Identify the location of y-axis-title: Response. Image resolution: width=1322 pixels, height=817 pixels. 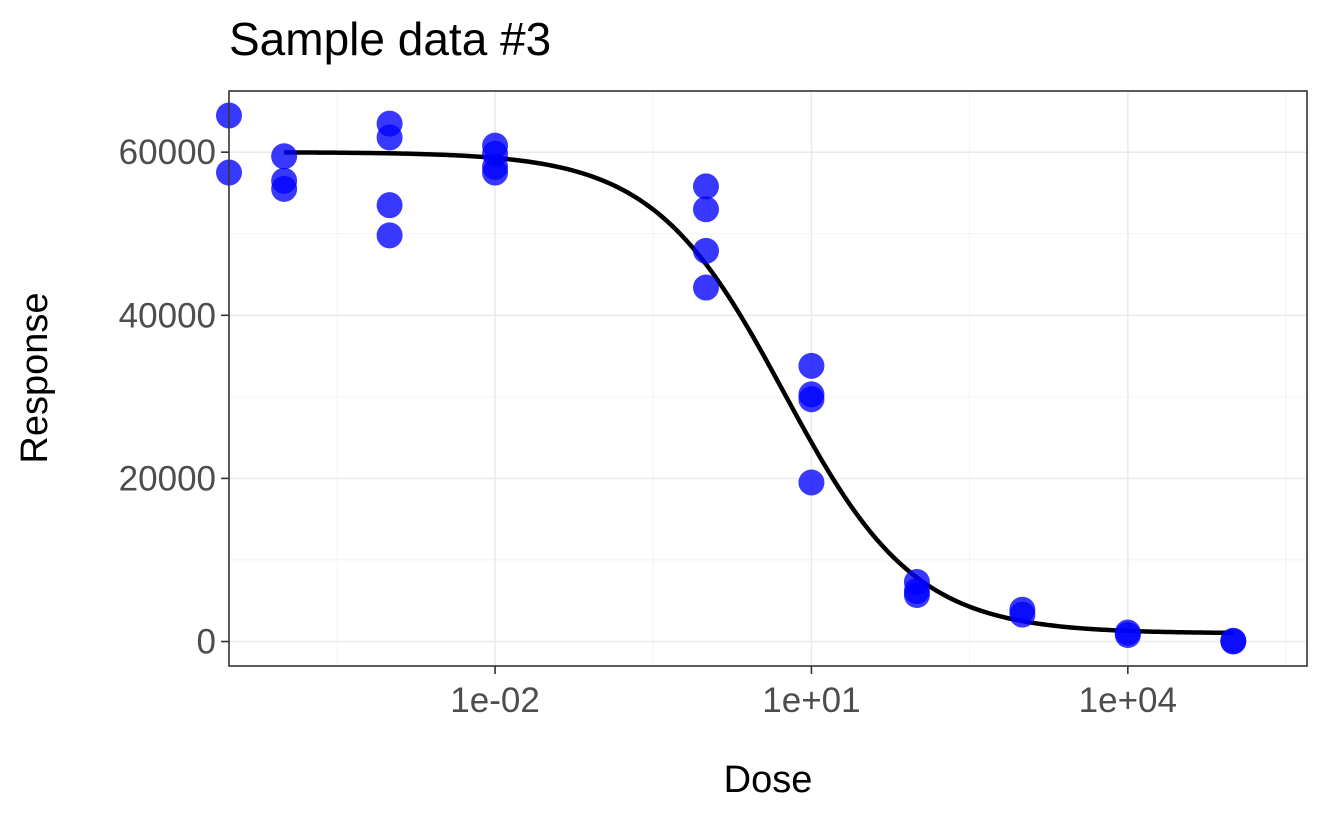
(35, 377).